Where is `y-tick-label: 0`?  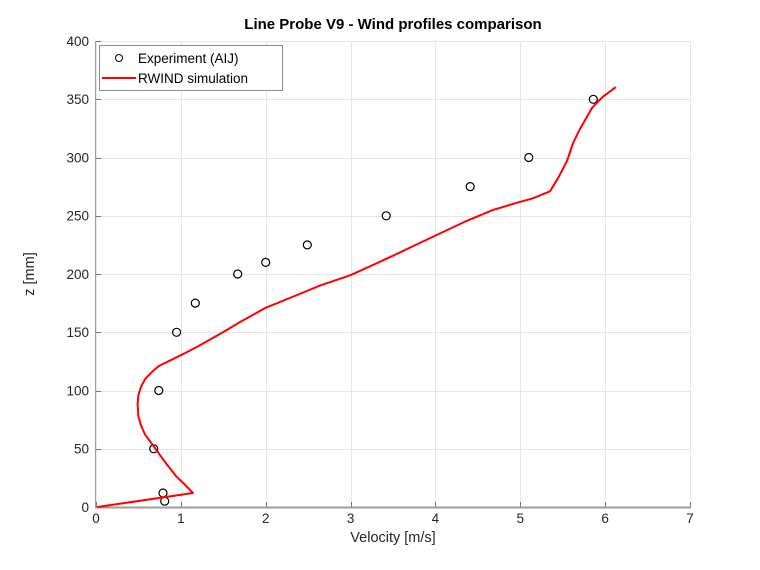 y-tick-label: 0 is located at coordinates (85, 507).